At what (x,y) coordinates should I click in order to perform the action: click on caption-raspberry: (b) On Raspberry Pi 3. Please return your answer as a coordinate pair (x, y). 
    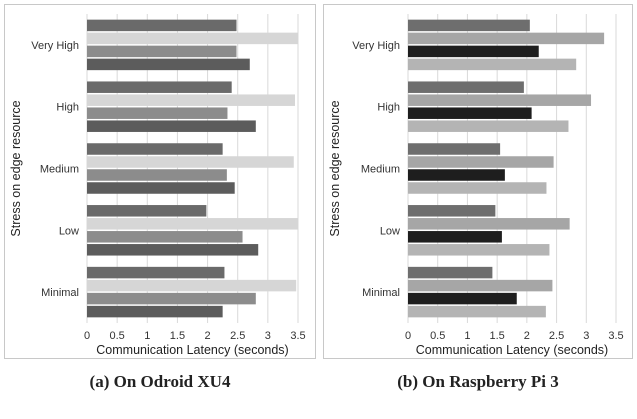
    Looking at the image, I should click on (478, 381).